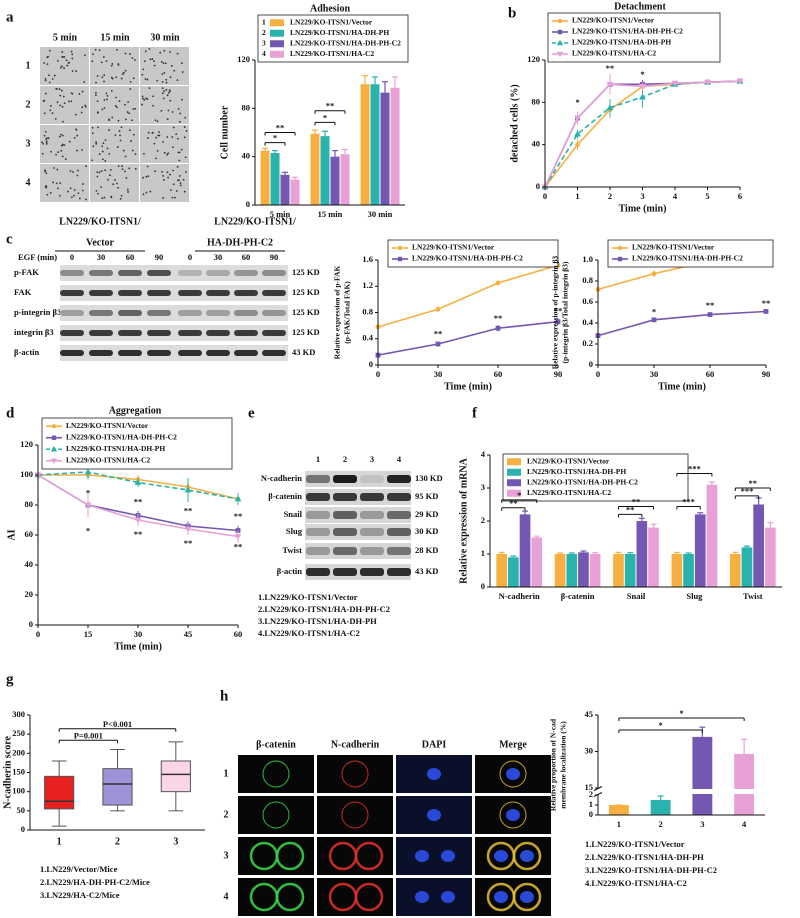 Image resolution: width=800 pixels, height=918 pixels. What do you see at coordinates (463, 520) in the screenshot?
I see `y-axis-label: Relative expression of mRNA` at bounding box center [463, 520].